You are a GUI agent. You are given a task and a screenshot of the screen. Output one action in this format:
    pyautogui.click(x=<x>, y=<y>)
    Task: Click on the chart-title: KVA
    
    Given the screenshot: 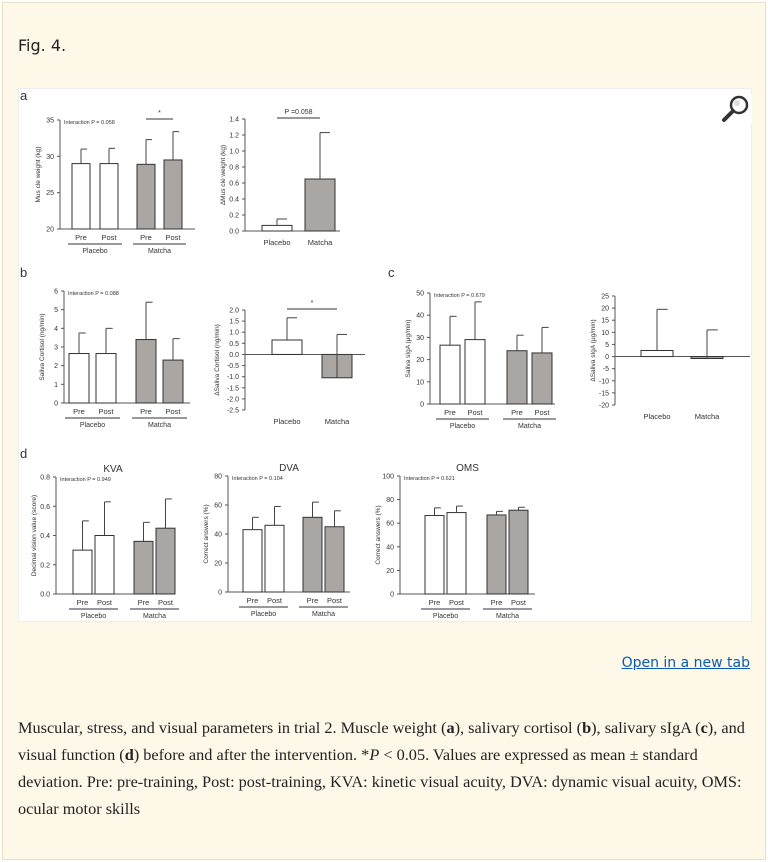 What is the action you would take?
    pyautogui.click(x=113, y=469)
    